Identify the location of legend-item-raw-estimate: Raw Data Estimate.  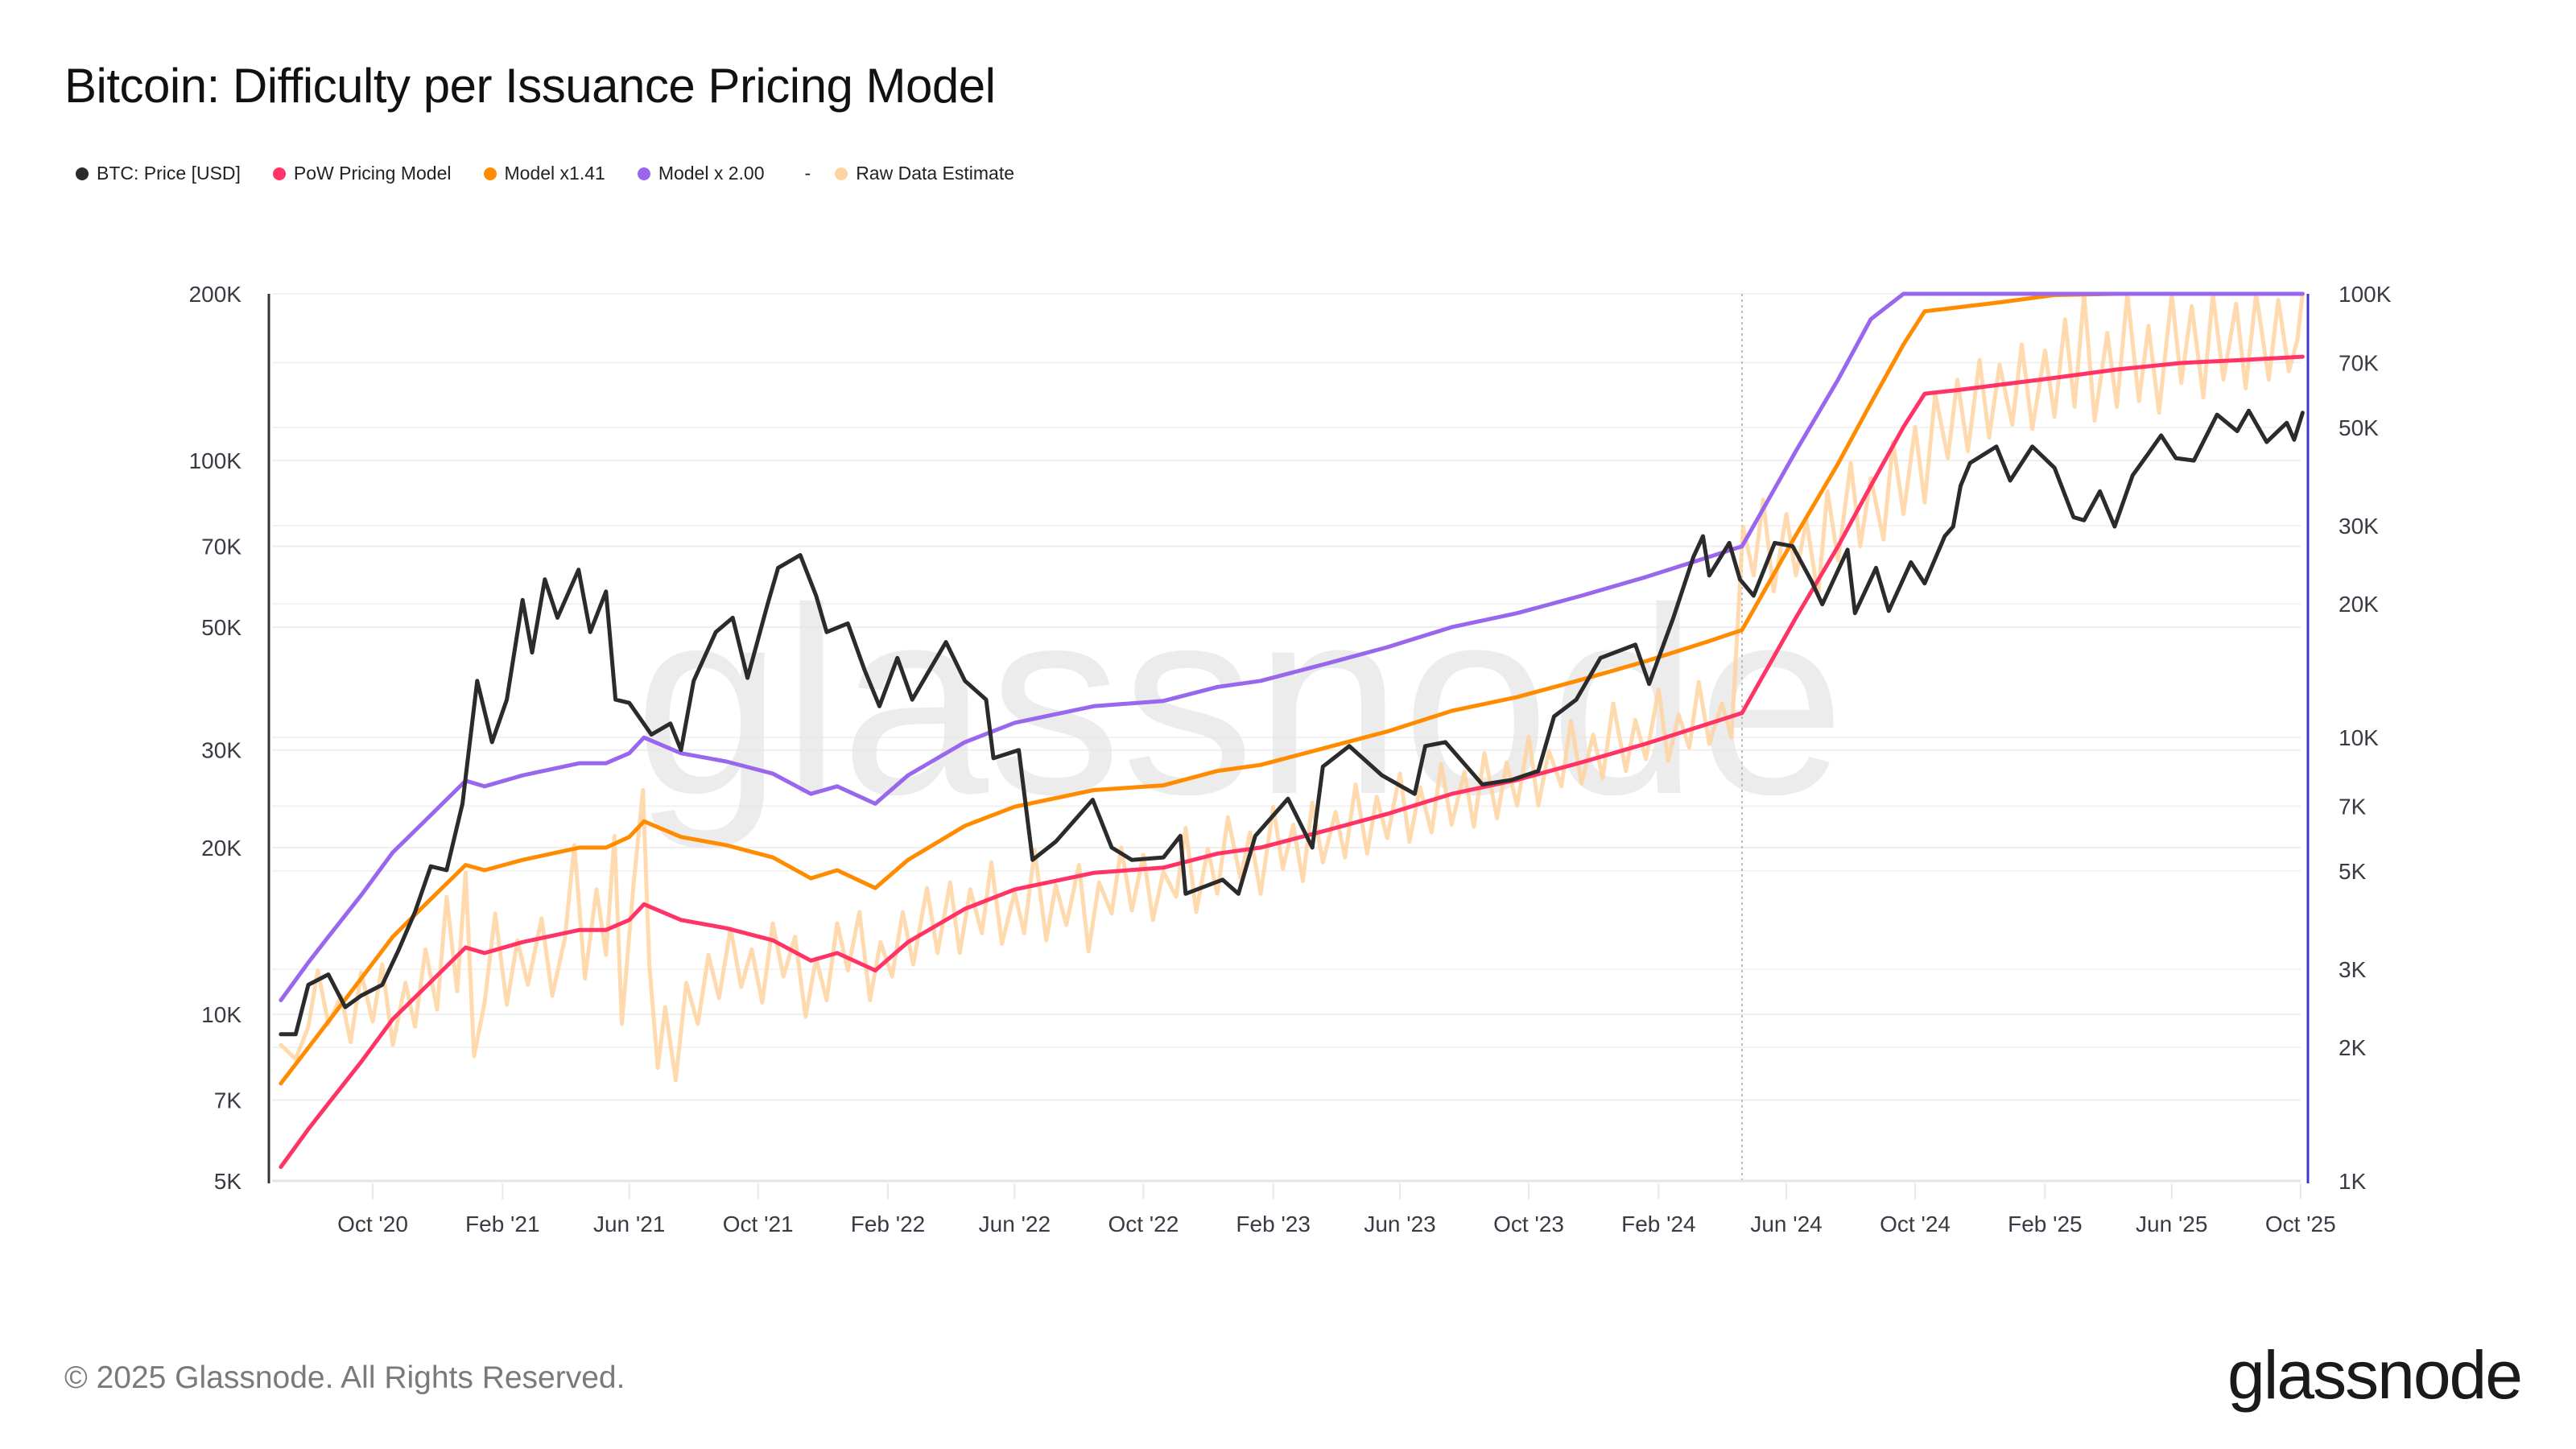
(925, 173).